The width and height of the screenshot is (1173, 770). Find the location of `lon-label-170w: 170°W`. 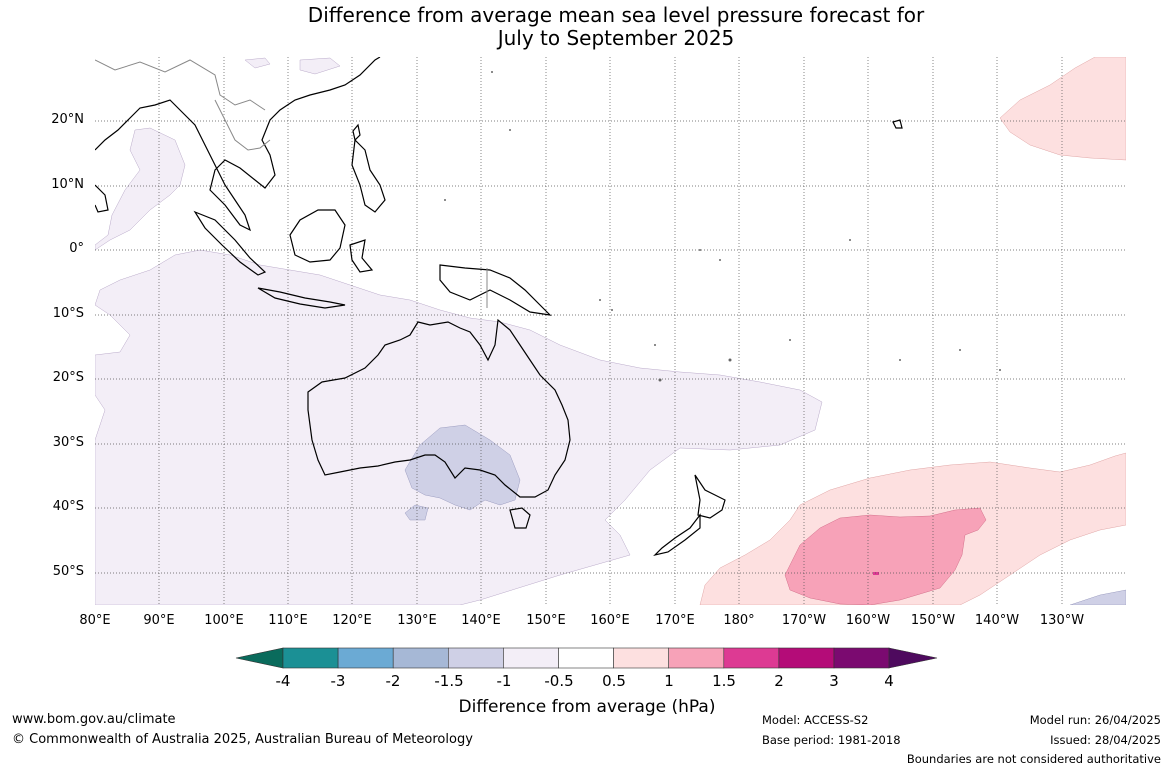

lon-label-170w: 170°W is located at coordinates (804, 620).